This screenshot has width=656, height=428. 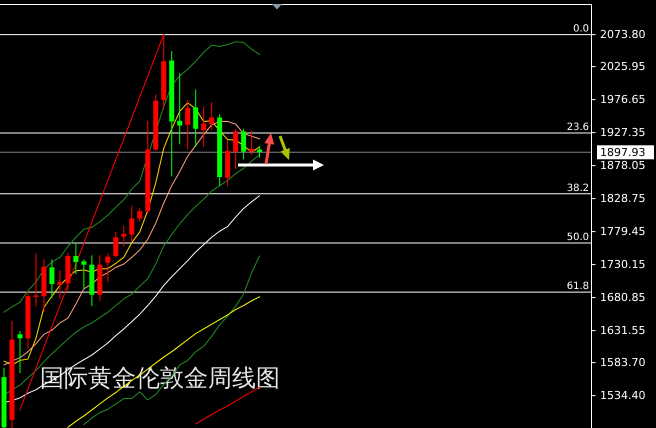 I want to click on ref-line-label: 61.8, so click(x=577, y=286).